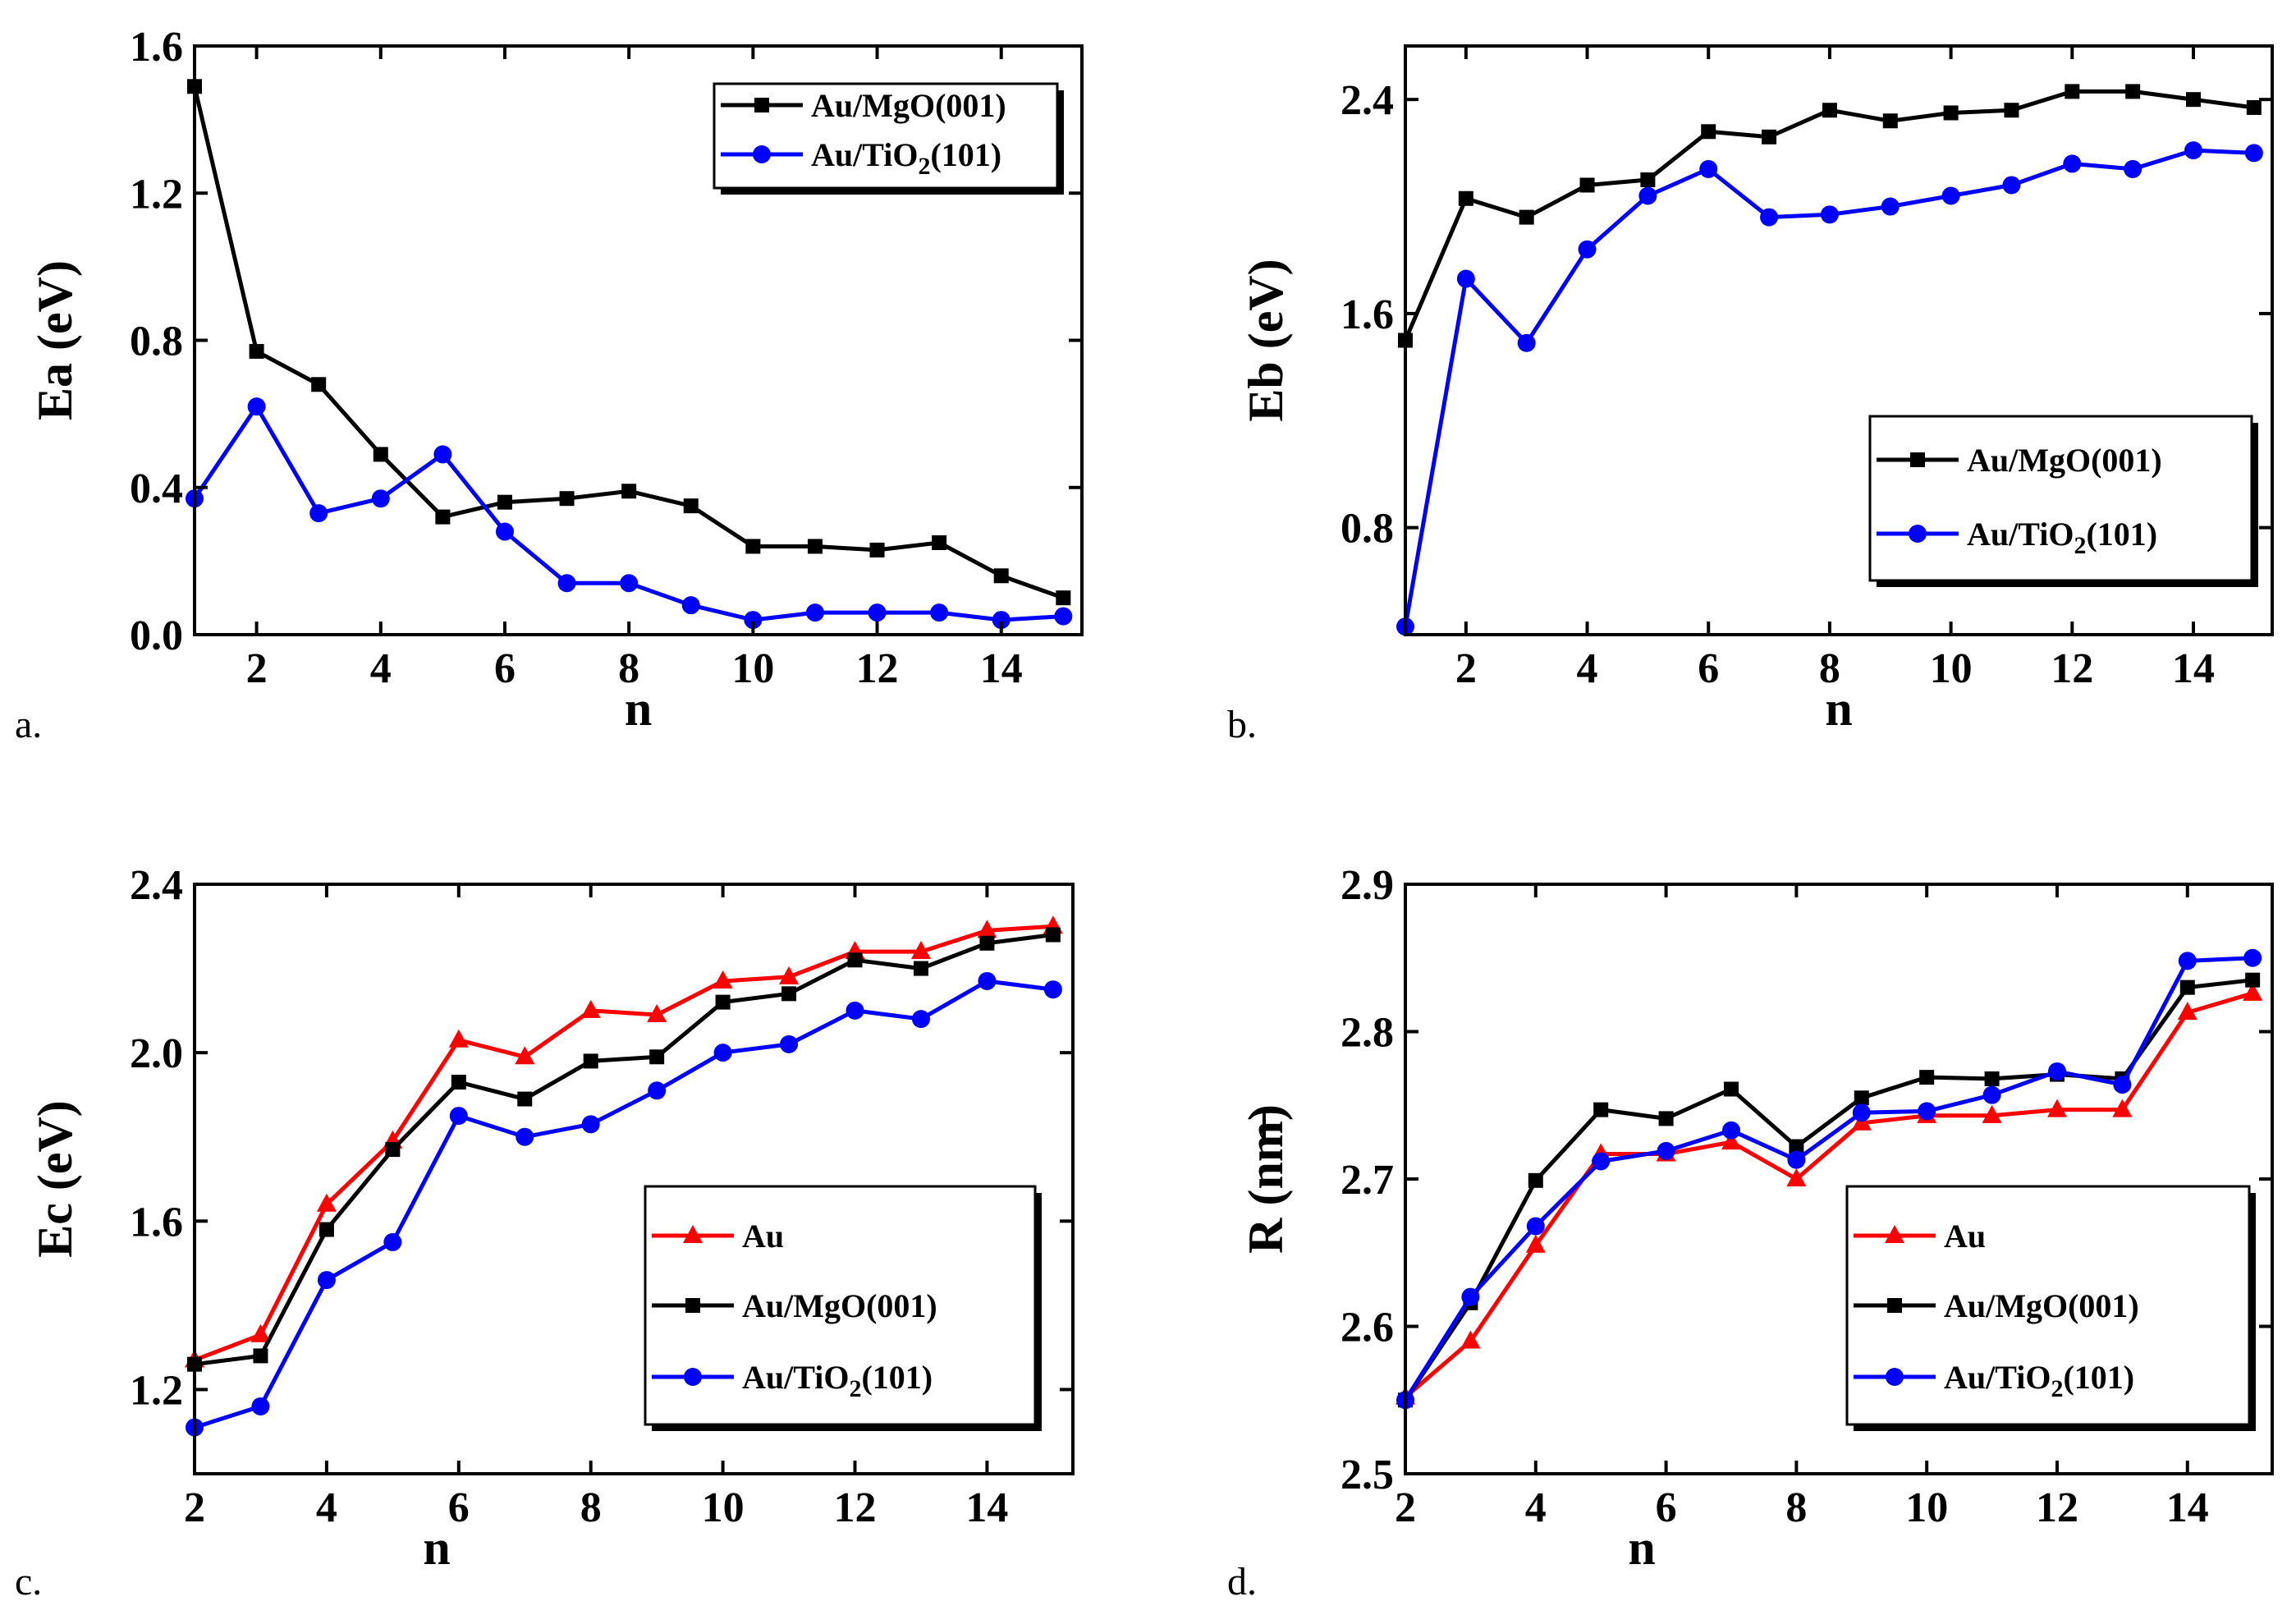  I want to click on x-tick-label: 10, so click(752, 668).